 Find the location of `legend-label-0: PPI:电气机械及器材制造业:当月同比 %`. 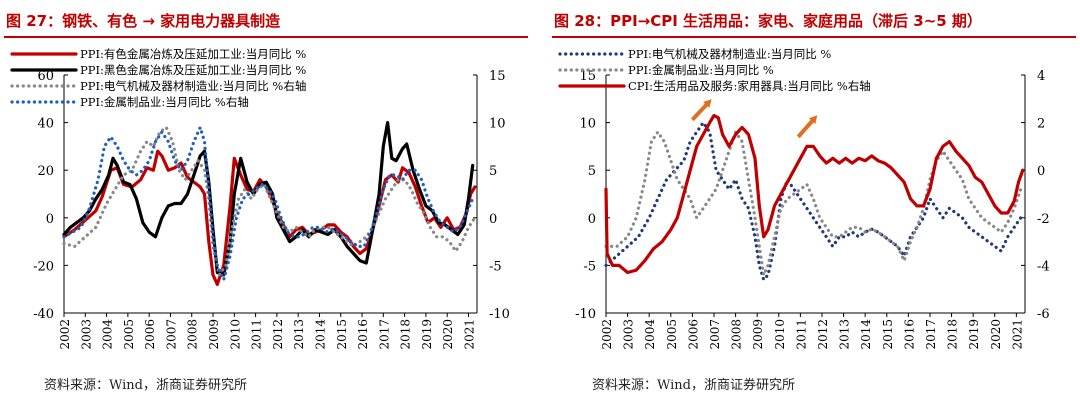

legend-label-0: PPI:电气机械及器材制造业:当月同比 % is located at coordinates (729, 54).